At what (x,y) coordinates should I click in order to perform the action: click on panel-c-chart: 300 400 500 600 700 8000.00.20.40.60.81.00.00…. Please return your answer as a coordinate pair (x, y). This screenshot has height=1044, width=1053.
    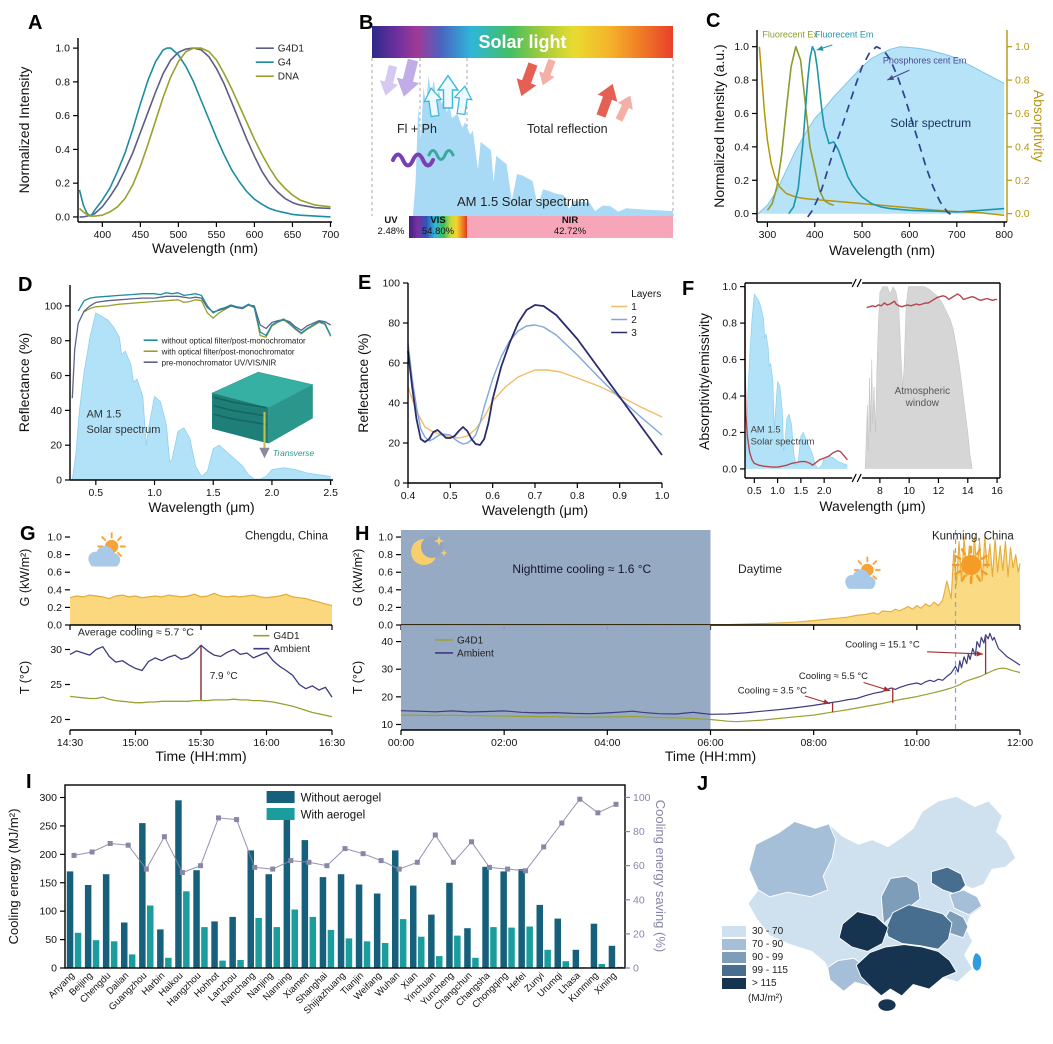
    Looking at the image, I should click on (881, 135).